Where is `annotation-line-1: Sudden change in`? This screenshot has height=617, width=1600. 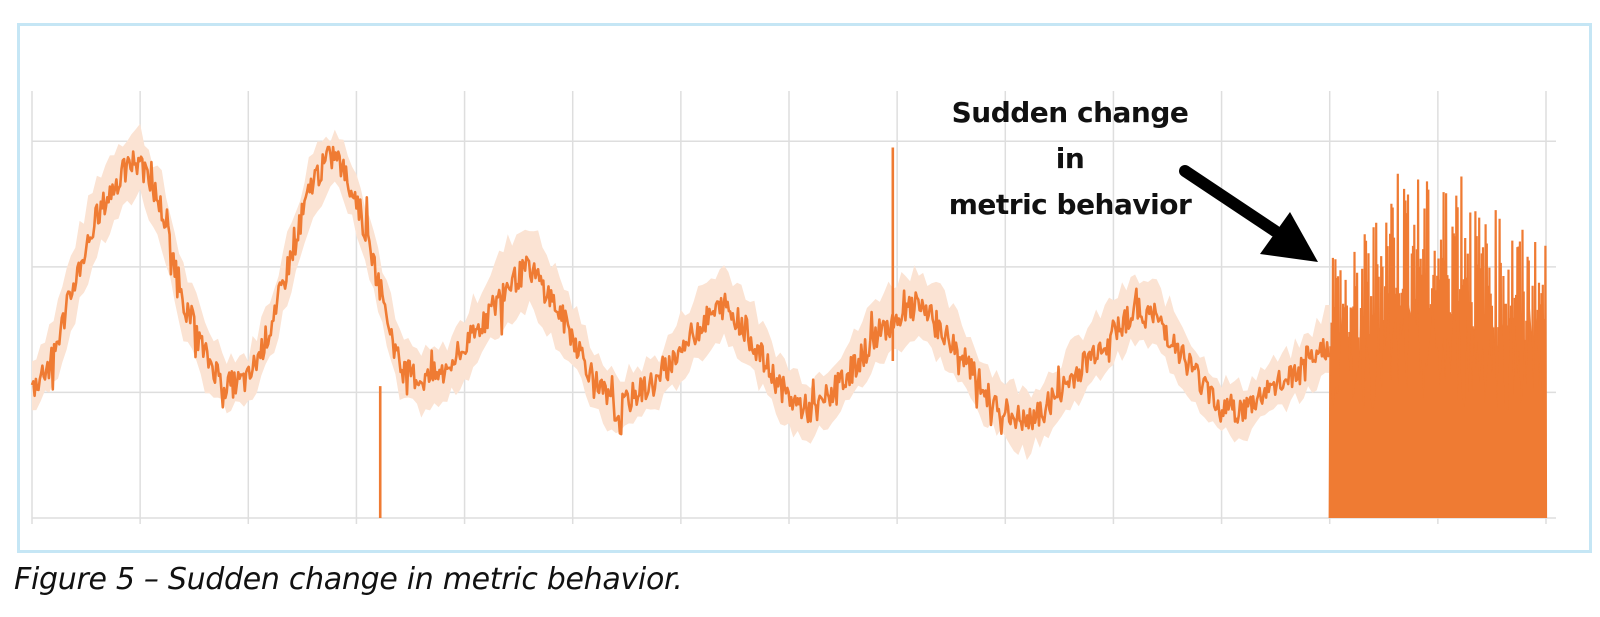 annotation-line-1: Sudden change in is located at coordinates (1070, 135).